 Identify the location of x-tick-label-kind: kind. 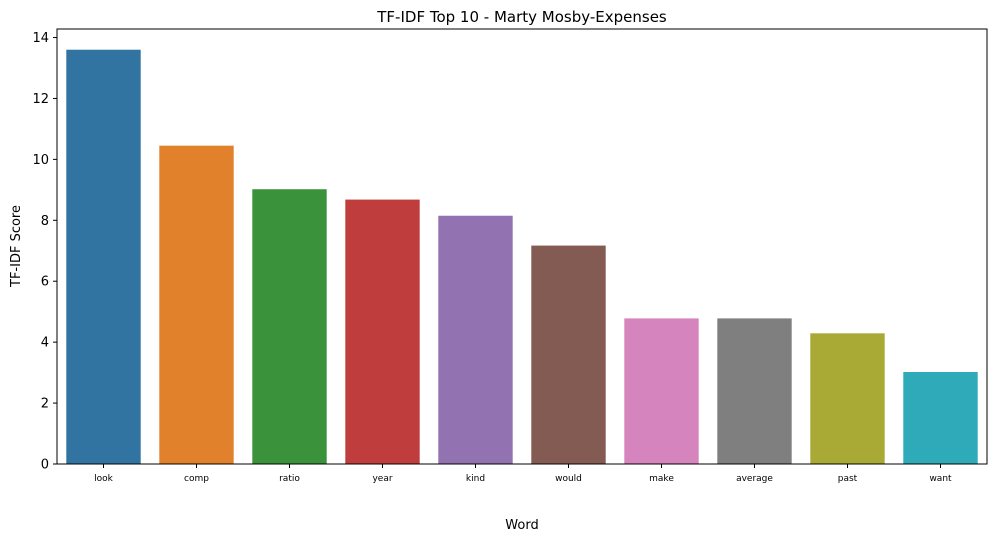
(475, 479).